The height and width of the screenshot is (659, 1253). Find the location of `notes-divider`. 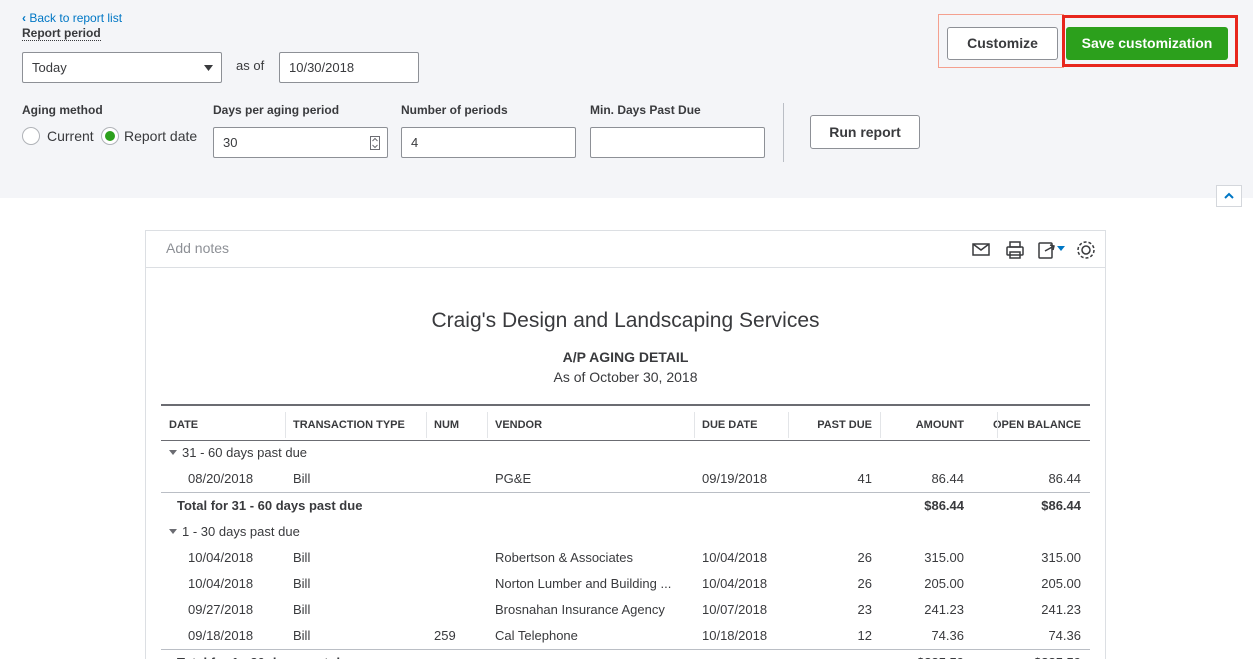

notes-divider is located at coordinates (625, 267).